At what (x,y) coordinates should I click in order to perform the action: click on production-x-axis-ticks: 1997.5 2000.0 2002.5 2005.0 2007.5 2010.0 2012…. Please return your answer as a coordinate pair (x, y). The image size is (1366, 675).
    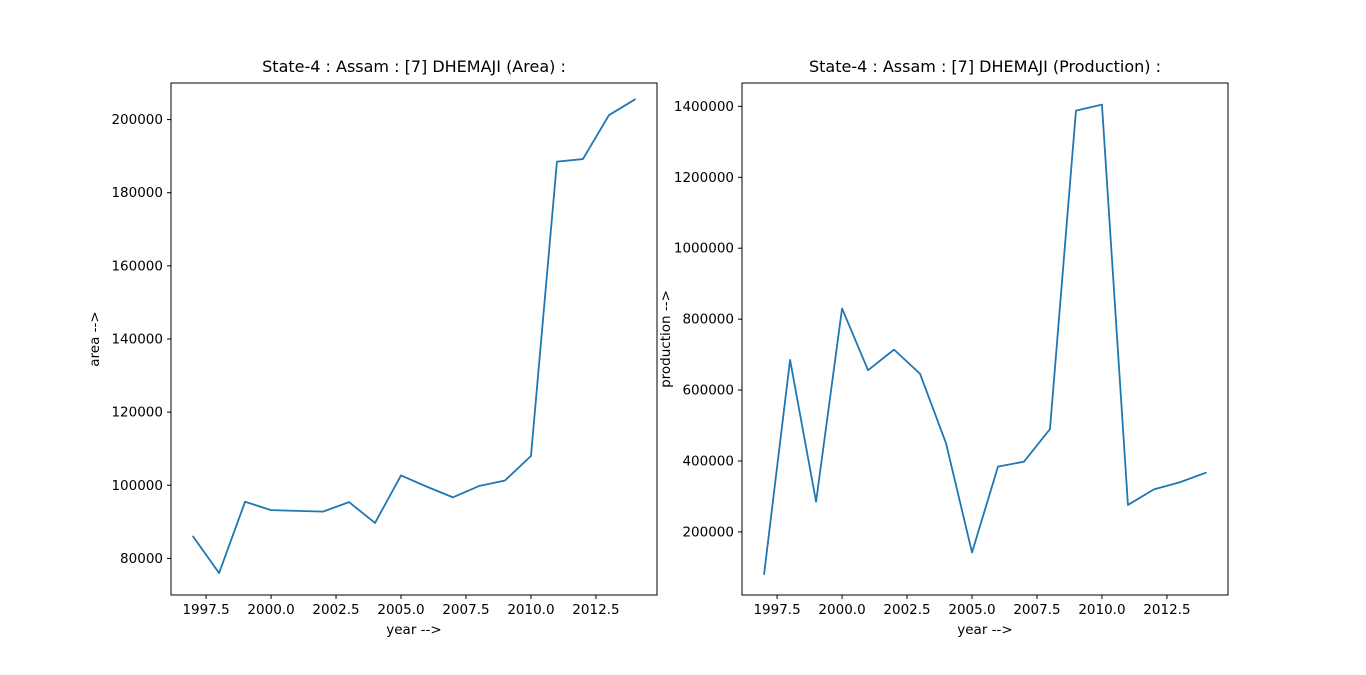
    Looking at the image, I should click on (972, 606).